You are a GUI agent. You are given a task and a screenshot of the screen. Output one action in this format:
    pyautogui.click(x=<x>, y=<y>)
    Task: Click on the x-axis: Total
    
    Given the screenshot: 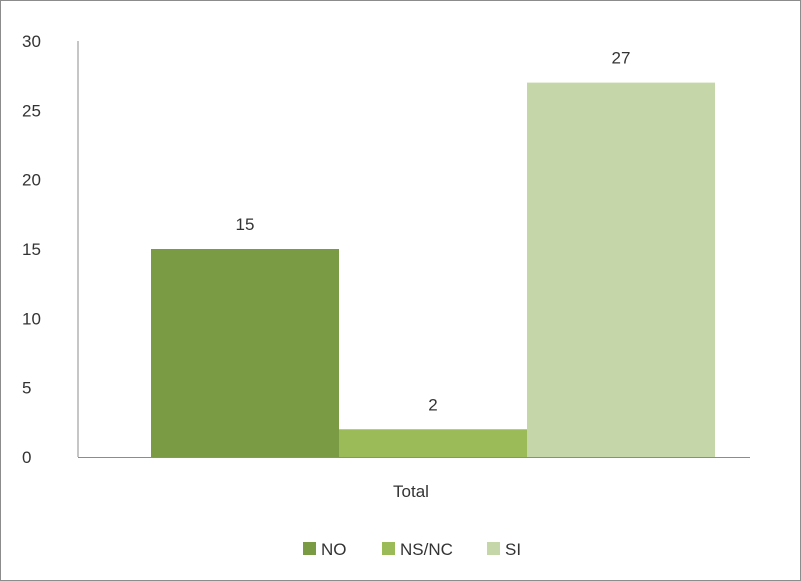 What is the action you would take?
    pyautogui.click(x=414, y=479)
    